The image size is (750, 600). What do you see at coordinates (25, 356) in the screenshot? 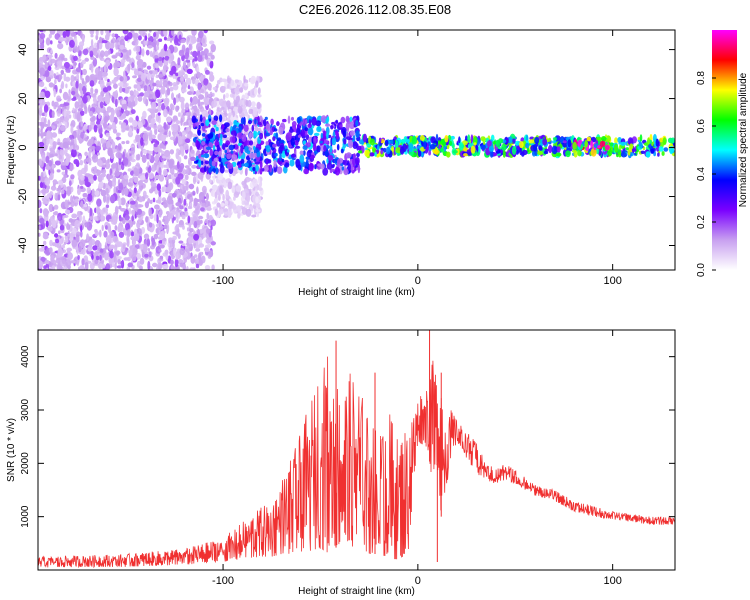
I see `y-tick-label: 4000` at bounding box center [25, 356].